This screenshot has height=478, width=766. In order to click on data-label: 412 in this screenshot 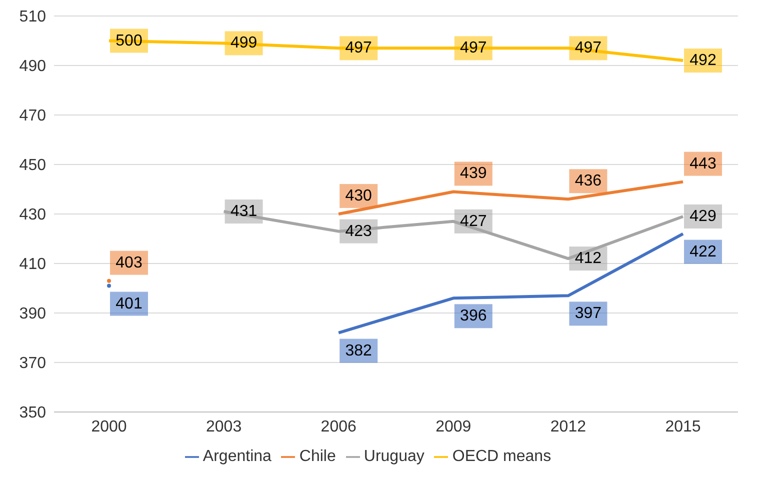, I will do `click(588, 259)`.